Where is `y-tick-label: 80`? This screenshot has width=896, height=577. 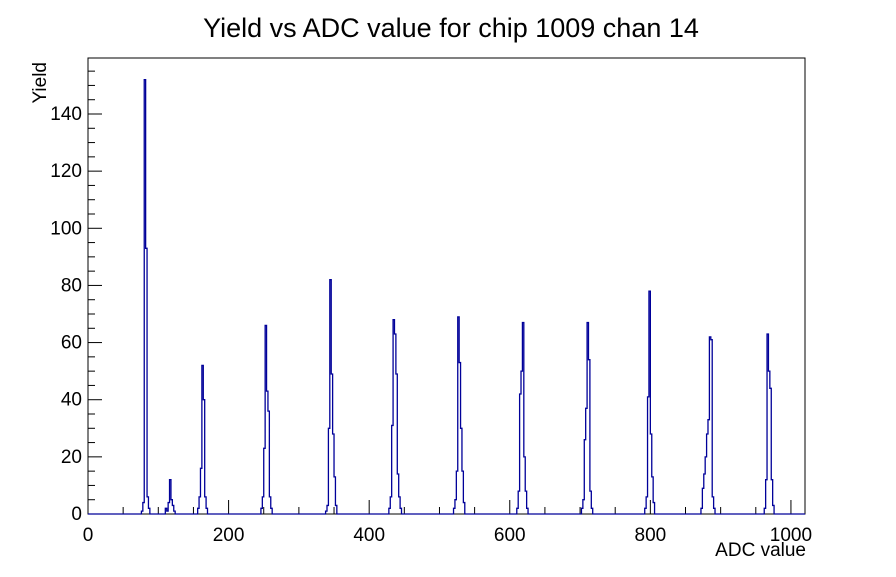
y-tick-label: 80 is located at coordinates (71, 285).